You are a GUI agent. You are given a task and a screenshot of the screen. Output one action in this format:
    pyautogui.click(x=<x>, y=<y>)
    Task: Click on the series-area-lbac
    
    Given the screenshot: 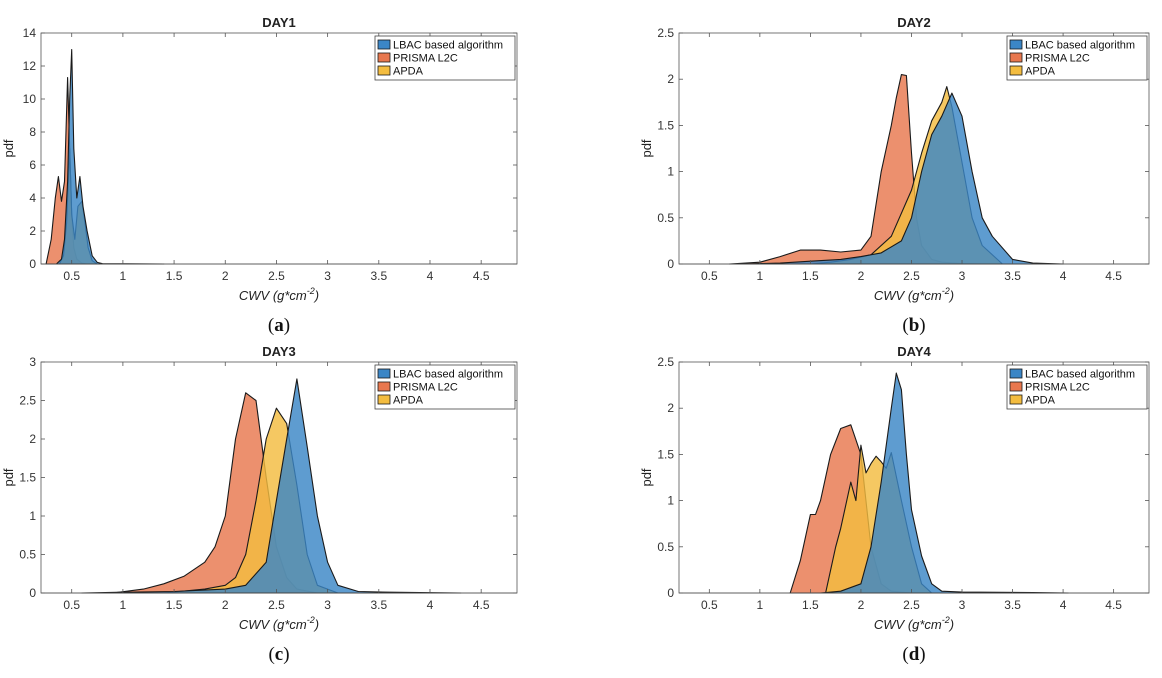 What is the action you would take?
    pyautogui.click(x=271, y=486)
    